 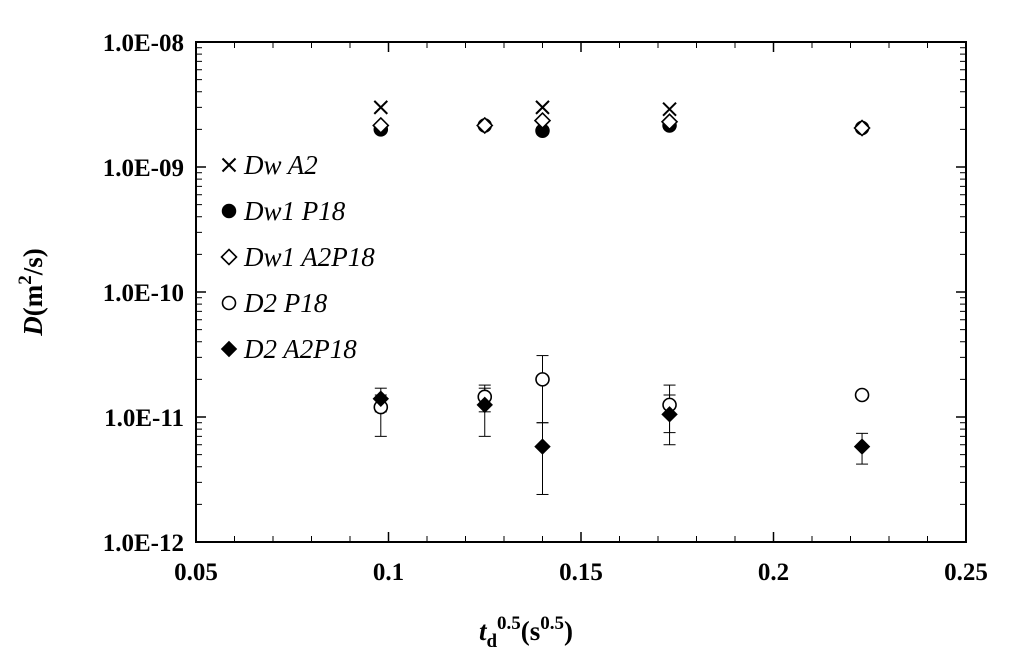 What do you see at coordinates (285, 303) in the screenshot?
I see `legend-label-3: D2 P18` at bounding box center [285, 303].